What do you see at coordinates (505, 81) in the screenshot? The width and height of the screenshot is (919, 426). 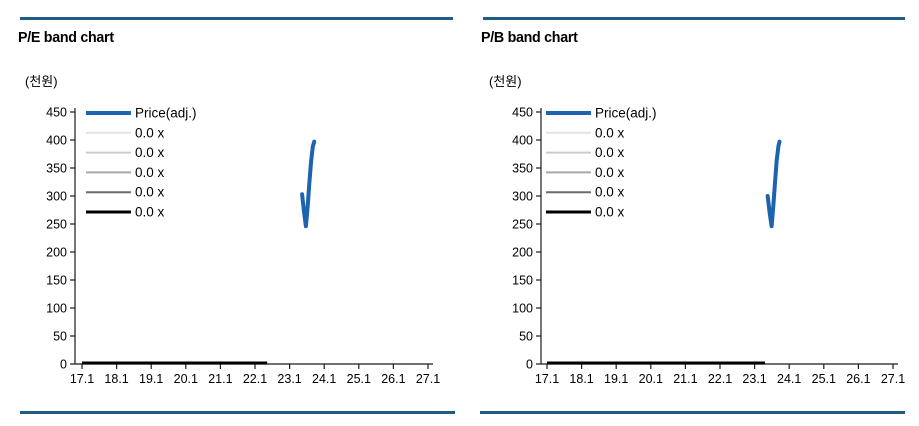 I see `unit-label-pb: (천원)` at bounding box center [505, 81].